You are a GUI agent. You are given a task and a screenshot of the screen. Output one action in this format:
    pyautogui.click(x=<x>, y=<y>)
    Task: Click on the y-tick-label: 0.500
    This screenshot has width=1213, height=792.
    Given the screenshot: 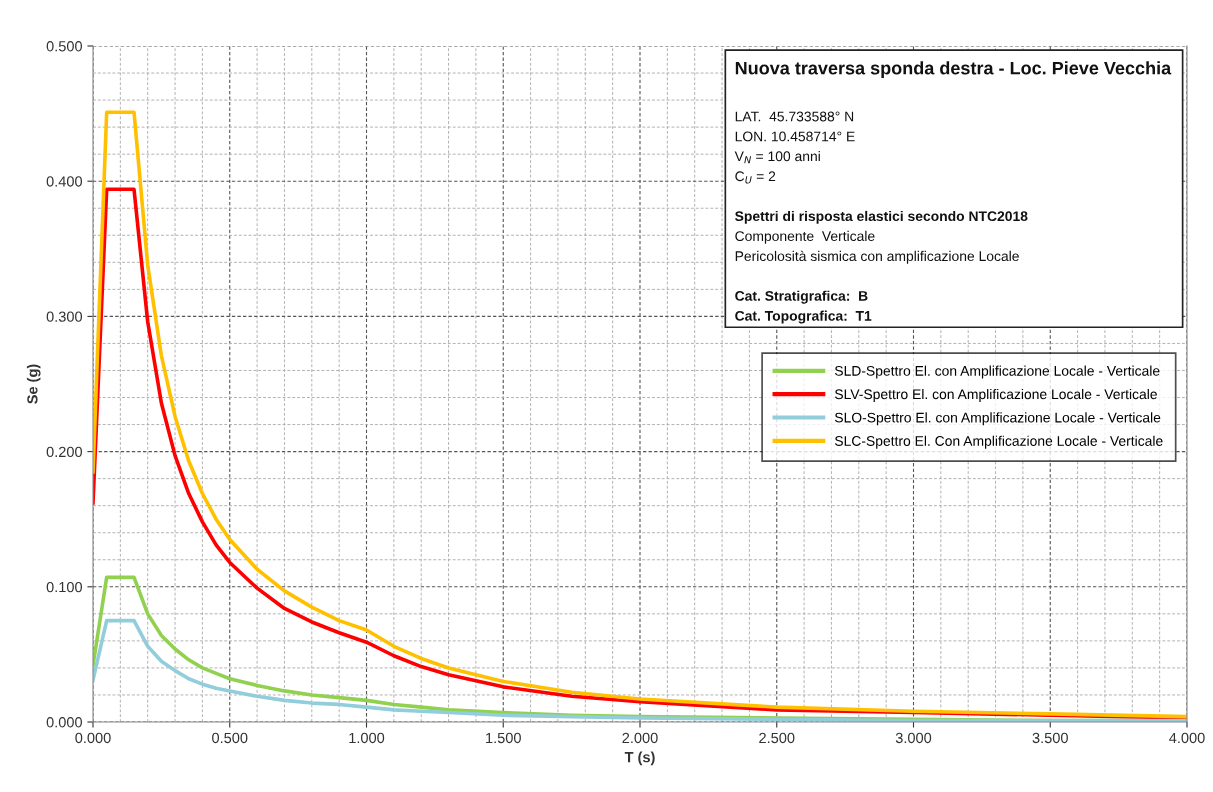 What is the action you would take?
    pyautogui.click(x=64, y=46)
    